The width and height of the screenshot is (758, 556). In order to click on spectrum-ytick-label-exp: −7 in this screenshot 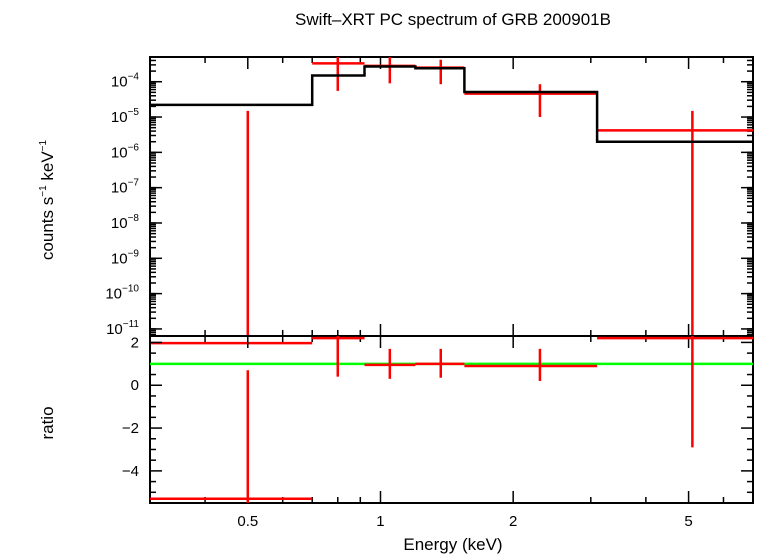, I will do `click(134, 183)`.